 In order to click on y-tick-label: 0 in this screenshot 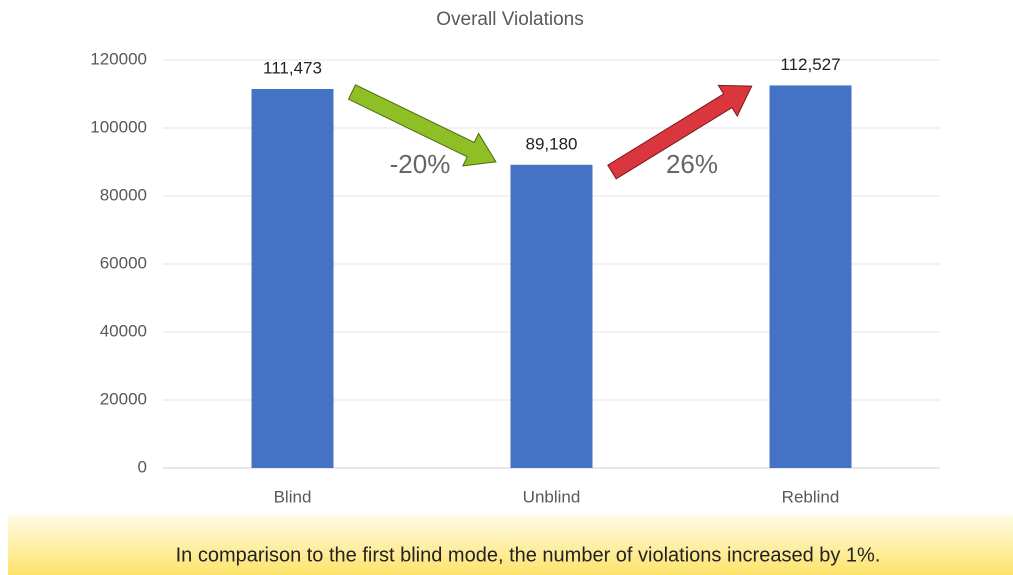, I will do `click(142, 466)`.